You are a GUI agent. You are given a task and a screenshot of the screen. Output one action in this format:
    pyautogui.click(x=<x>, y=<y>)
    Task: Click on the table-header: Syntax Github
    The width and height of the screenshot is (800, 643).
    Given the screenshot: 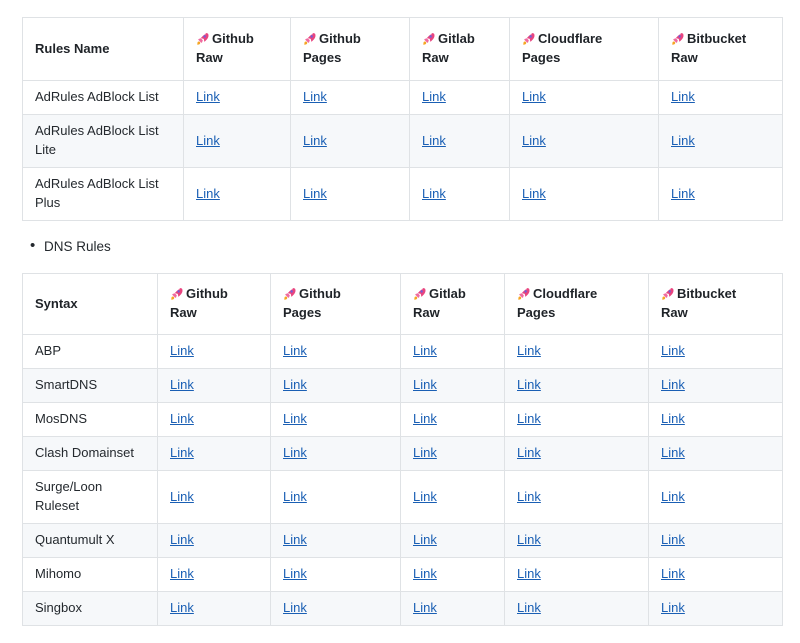 What is the action you would take?
    pyautogui.click(x=402, y=304)
    